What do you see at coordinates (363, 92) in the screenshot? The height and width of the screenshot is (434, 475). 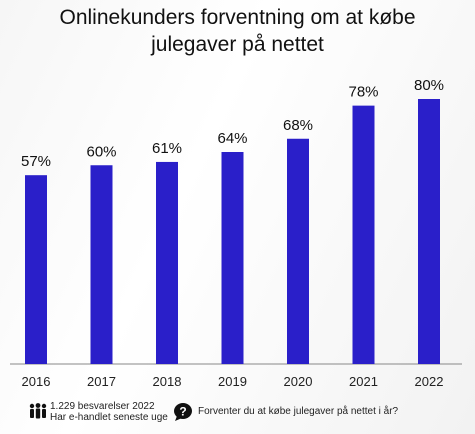 I see `data-label-2021: 78%` at bounding box center [363, 92].